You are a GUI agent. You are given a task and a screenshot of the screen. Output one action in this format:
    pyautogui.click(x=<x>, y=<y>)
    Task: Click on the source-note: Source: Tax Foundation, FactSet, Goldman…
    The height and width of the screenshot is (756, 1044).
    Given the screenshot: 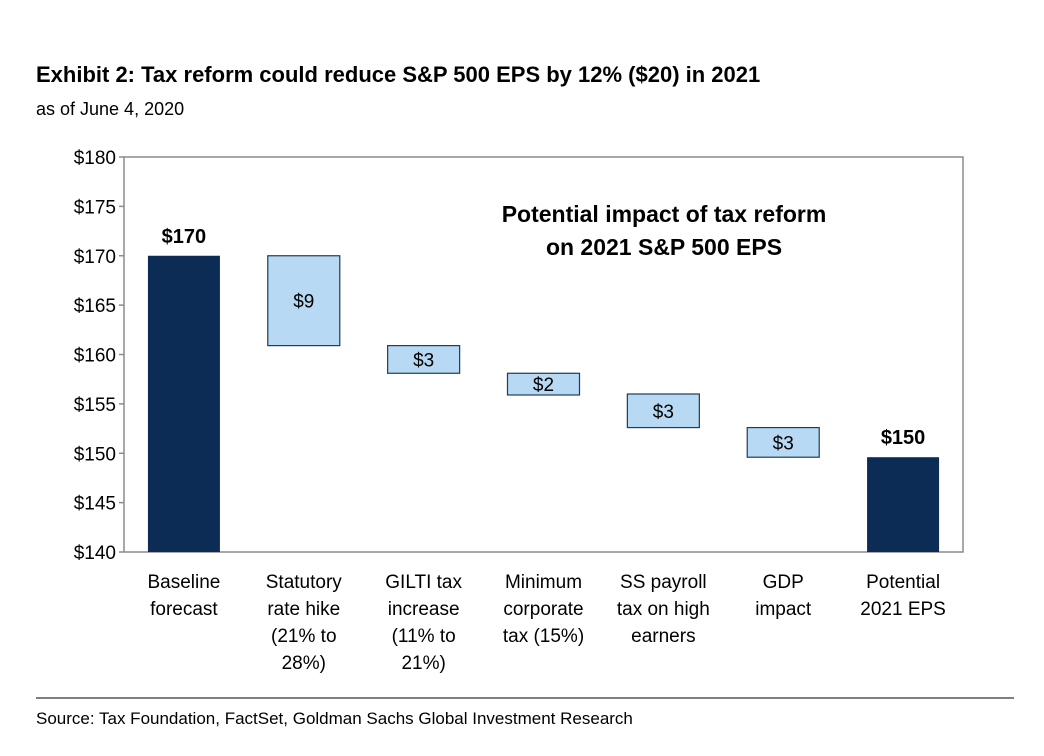 What is the action you would take?
    pyautogui.click(x=334, y=718)
    